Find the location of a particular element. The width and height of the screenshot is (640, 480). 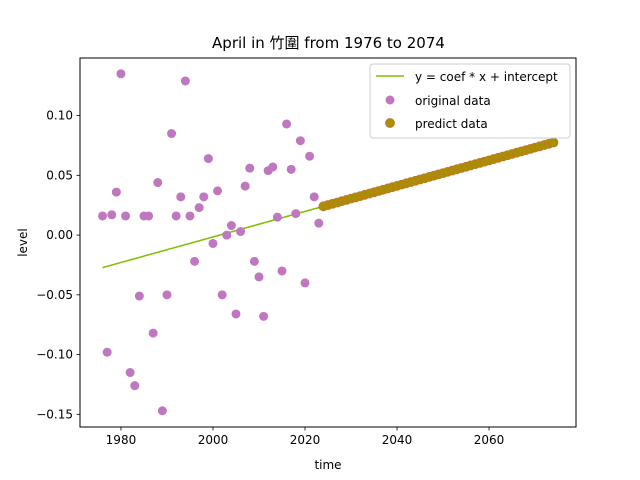

chart-title: April in 竹圍 from 1976 to 2074 is located at coordinates (328, 43).